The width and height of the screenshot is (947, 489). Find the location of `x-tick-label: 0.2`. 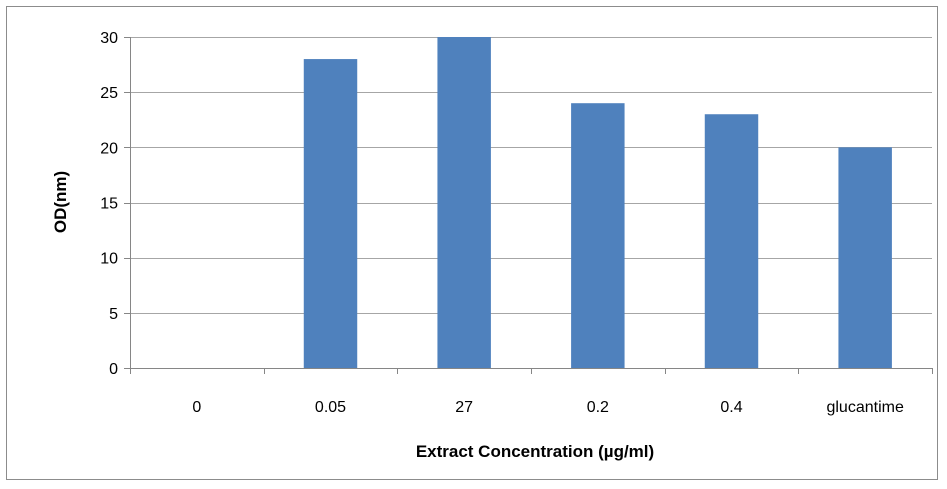

x-tick-label: 0.2 is located at coordinates (598, 407).